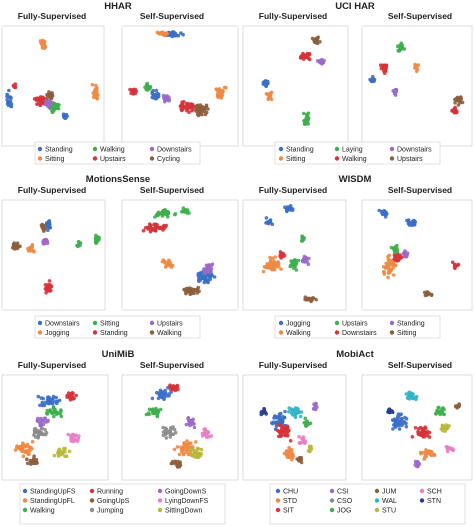 The width and height of the screenshot is (474, 527). I want to click on point-std, so click(429, 451).